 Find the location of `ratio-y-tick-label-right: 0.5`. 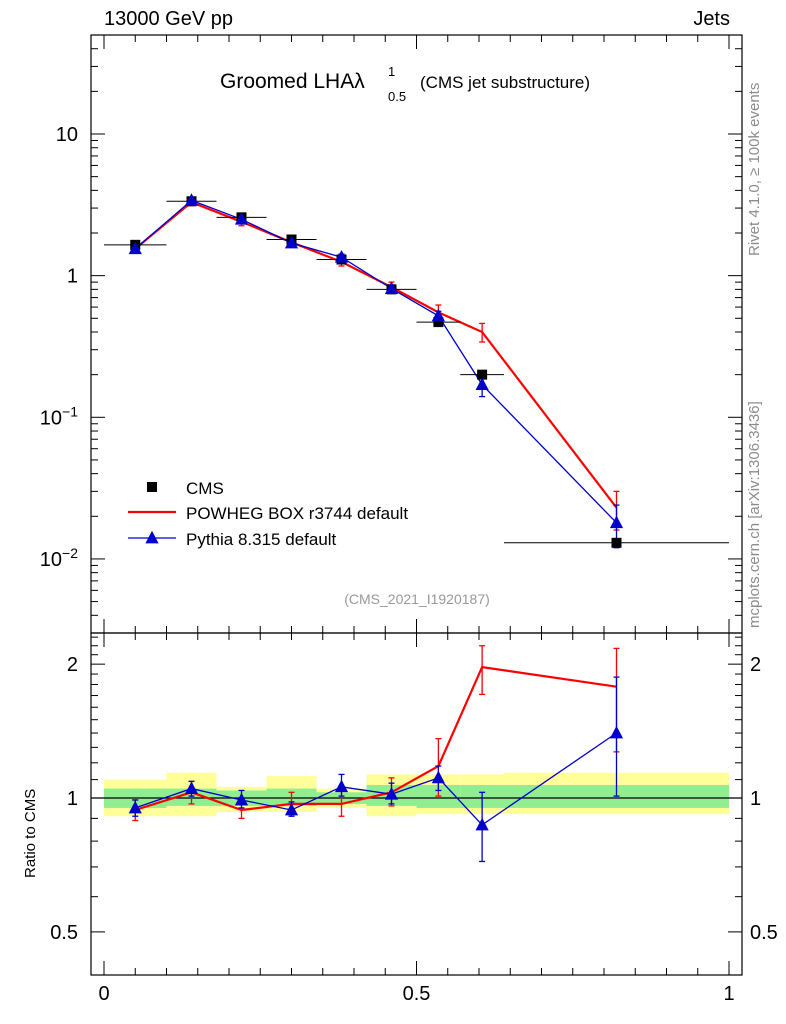

ratio-y-tick-label-right: 0.5 is located at coordinates (764, 933).